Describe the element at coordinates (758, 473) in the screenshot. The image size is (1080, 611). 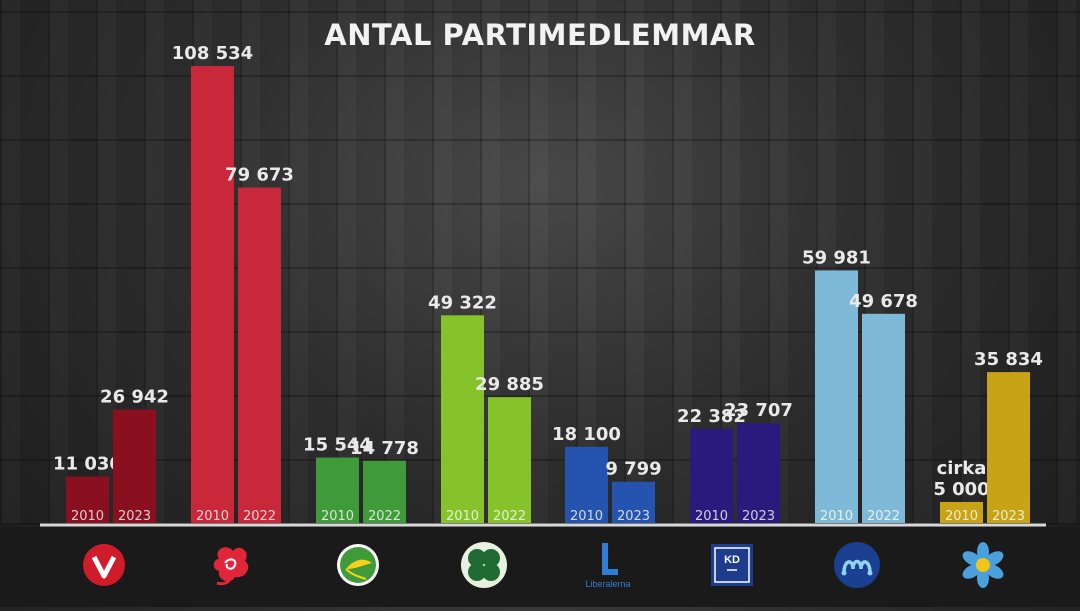
I see `bar-kd-2023` at that location.